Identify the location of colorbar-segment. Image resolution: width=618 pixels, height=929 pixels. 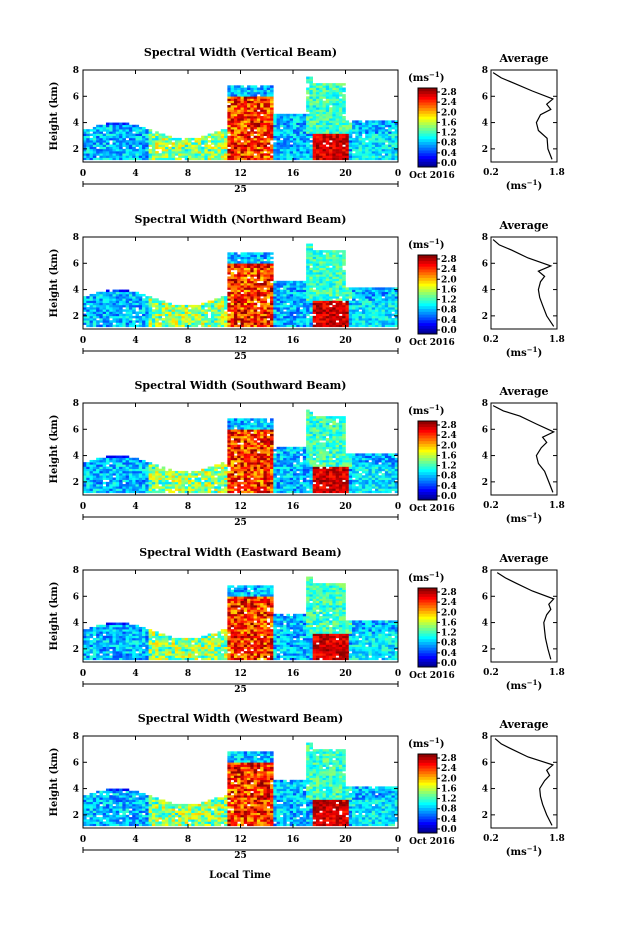
(427, 324).